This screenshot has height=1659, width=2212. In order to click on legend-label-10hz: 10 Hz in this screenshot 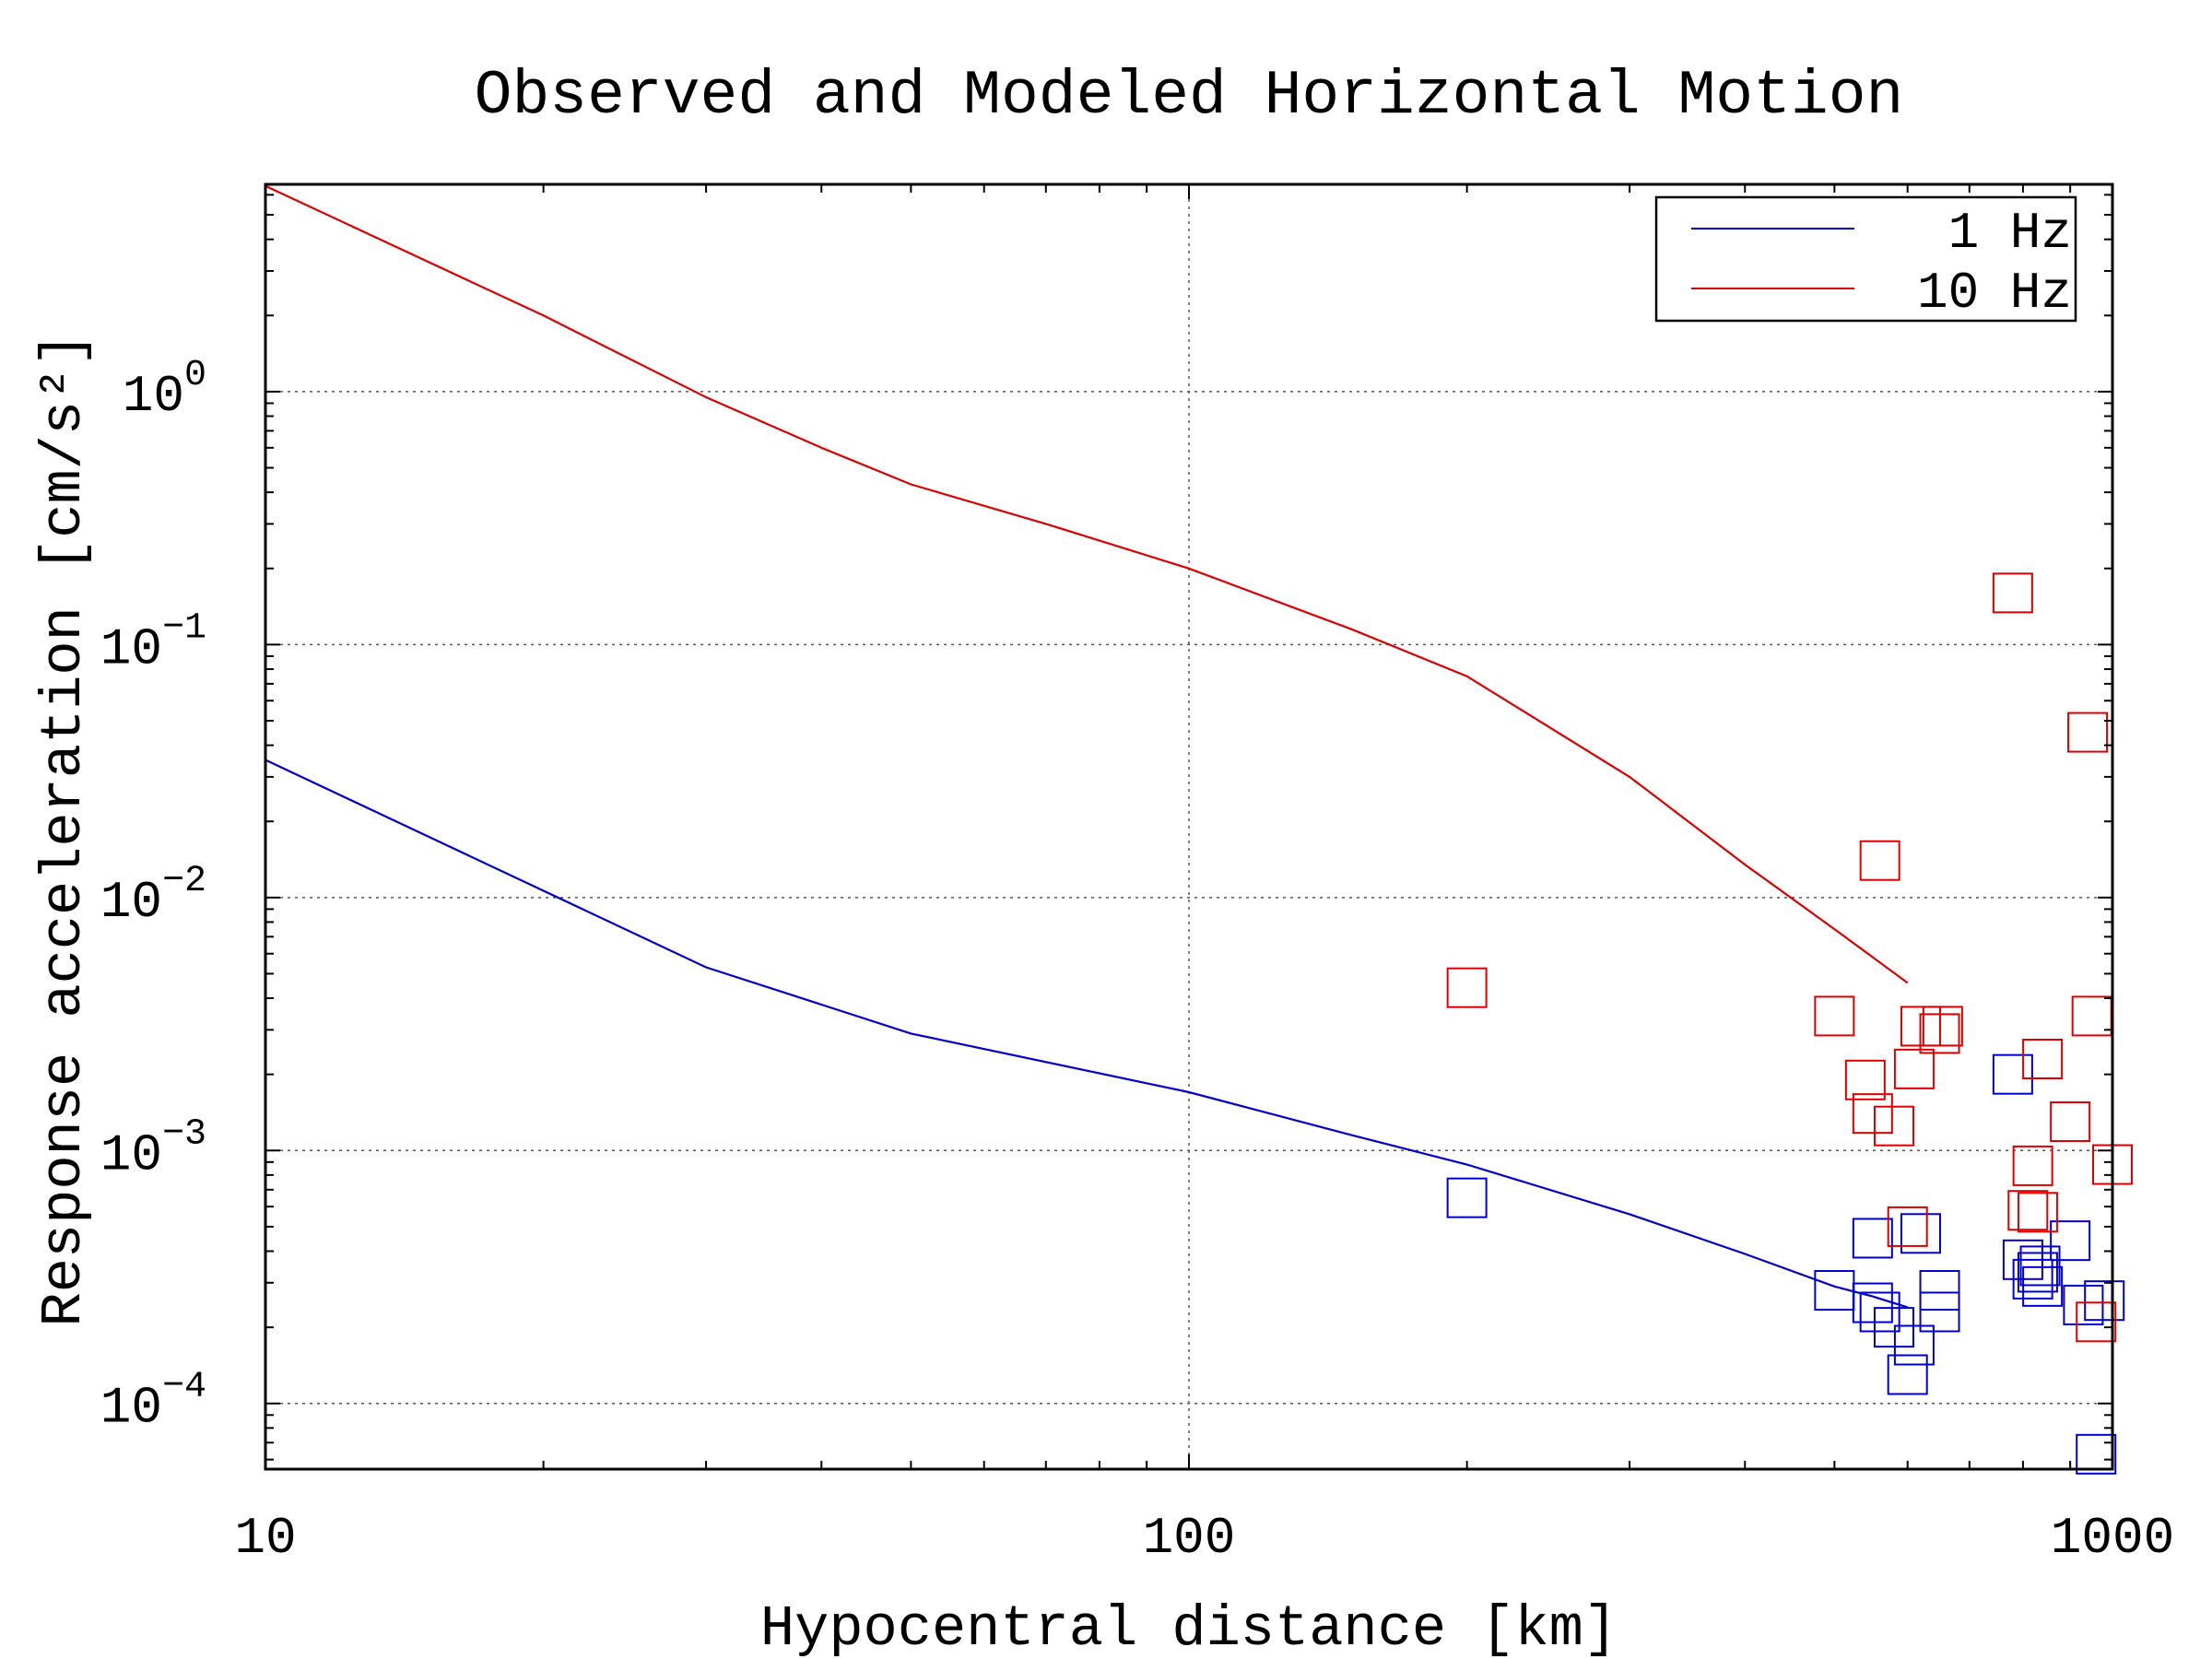, I will do `click(1994, 293)`.